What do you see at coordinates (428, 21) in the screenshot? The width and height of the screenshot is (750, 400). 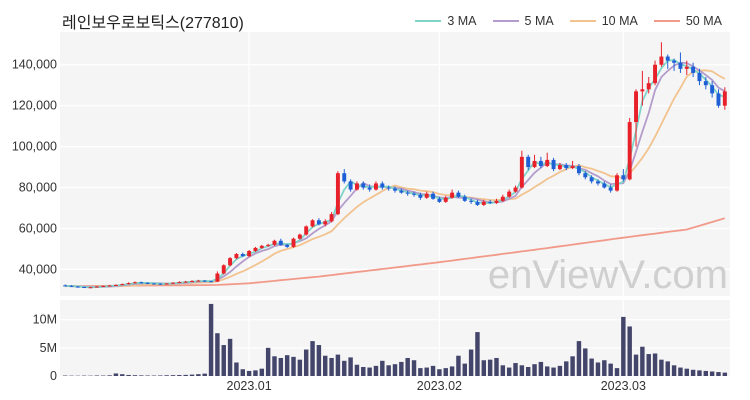 I see `legend-swatch-3ma` at bounding box center [428, 21].